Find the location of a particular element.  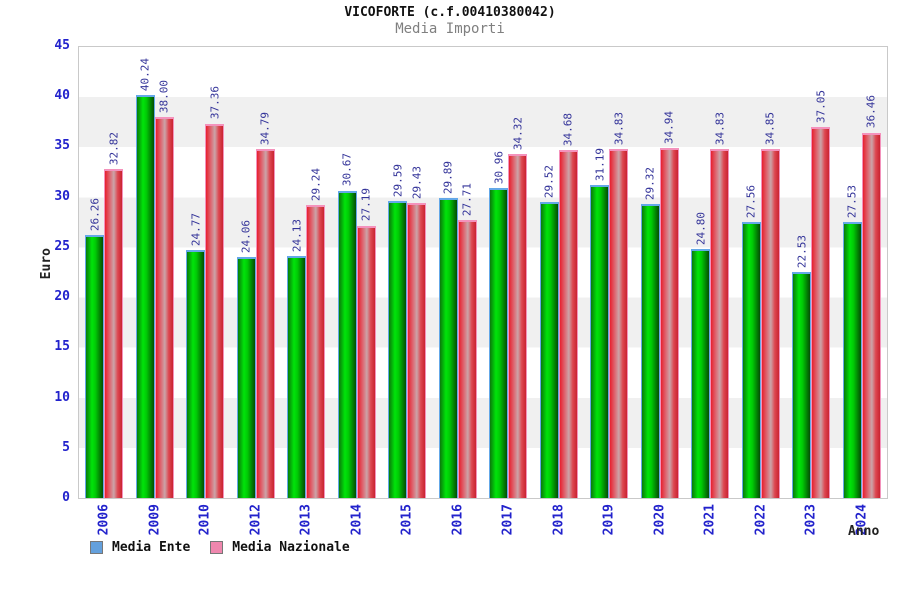

bar-media-ente: 29.32 is located at coordinates (650, 332).